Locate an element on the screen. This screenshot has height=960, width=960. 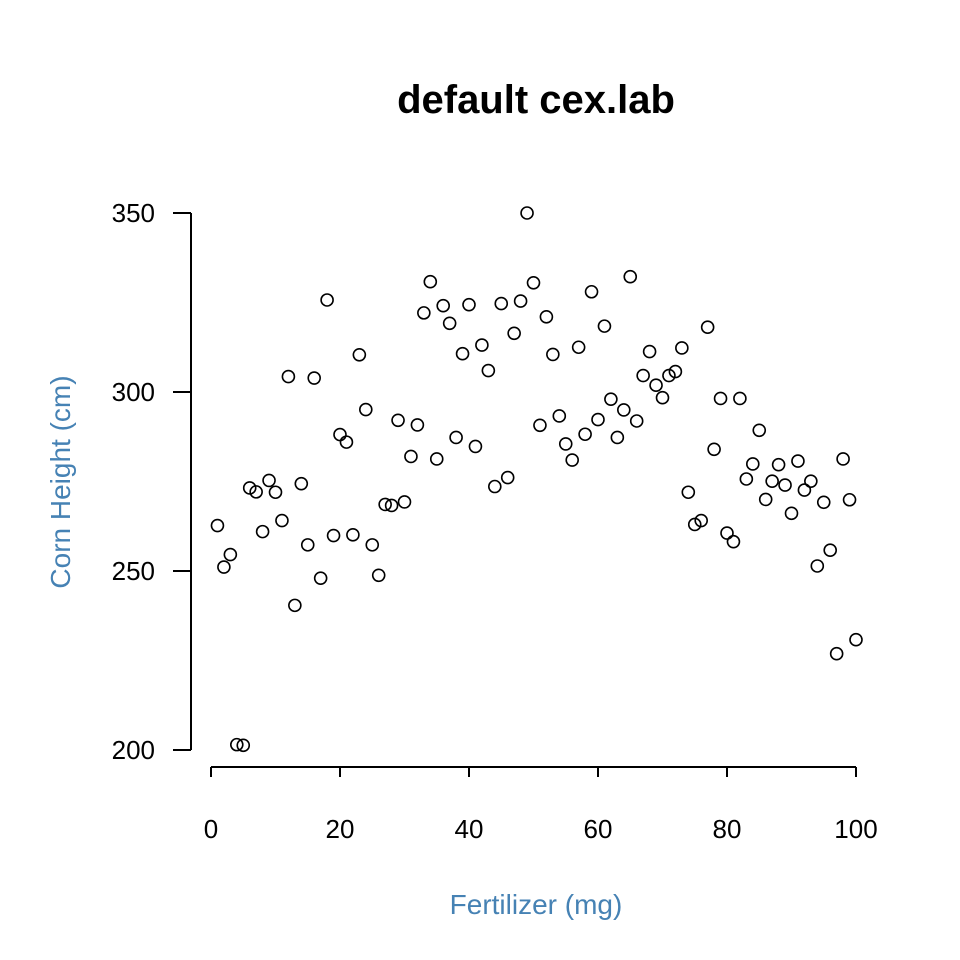
y-axis-title: Corn Height (cm) is located at coordinates (60, 481).